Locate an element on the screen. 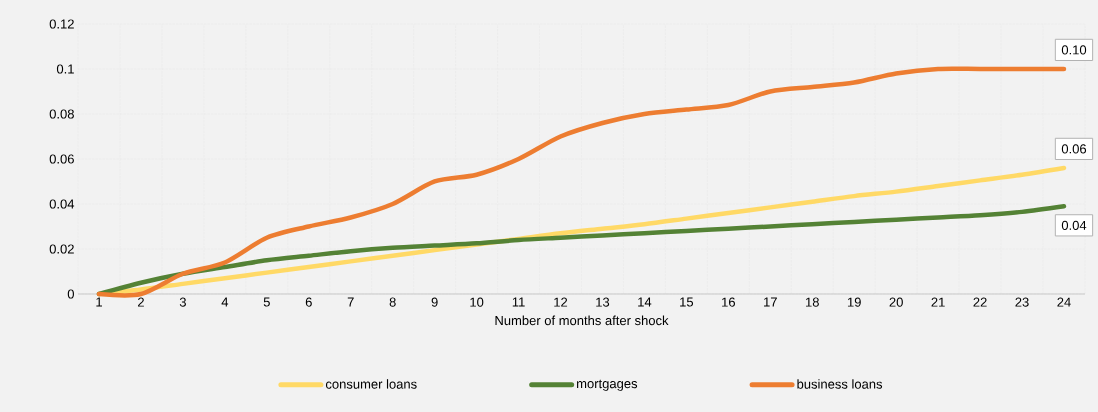  x-tick-label: 10 is located at coordinates (477, 302).